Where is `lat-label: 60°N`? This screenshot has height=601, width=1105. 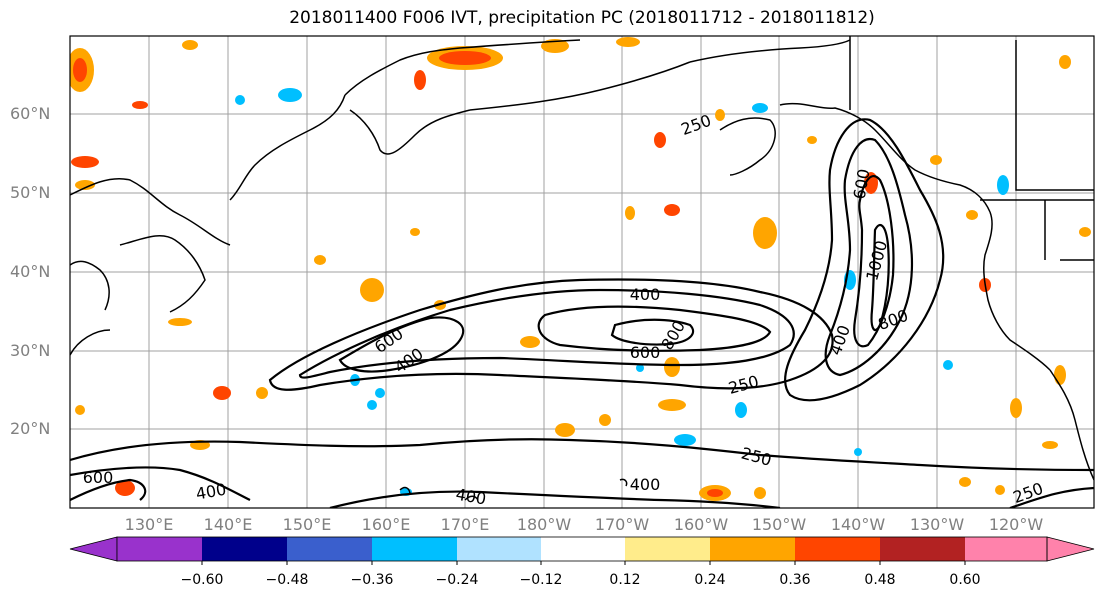
lat-label: 60°N is located at coordinates (30, 113).